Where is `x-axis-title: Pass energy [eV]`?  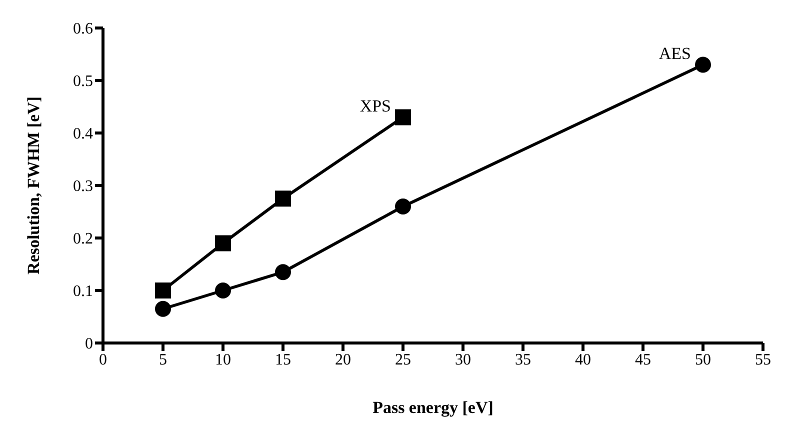 x-axis-title: Pass energy [eV] is located at coordinates (433, 407).